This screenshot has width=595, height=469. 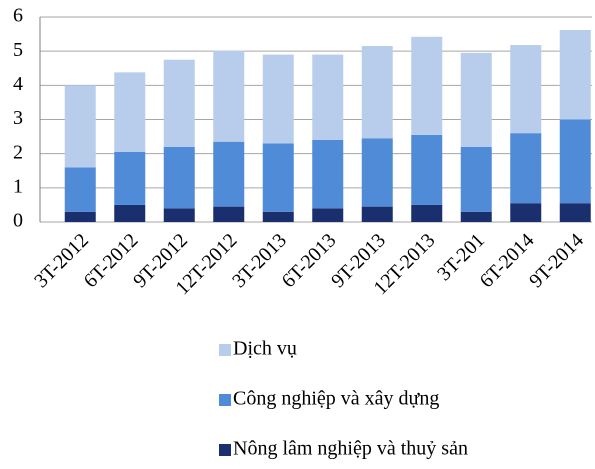 I want to click on x-tick-label: 6T-2014, so click(x=507, y=260).